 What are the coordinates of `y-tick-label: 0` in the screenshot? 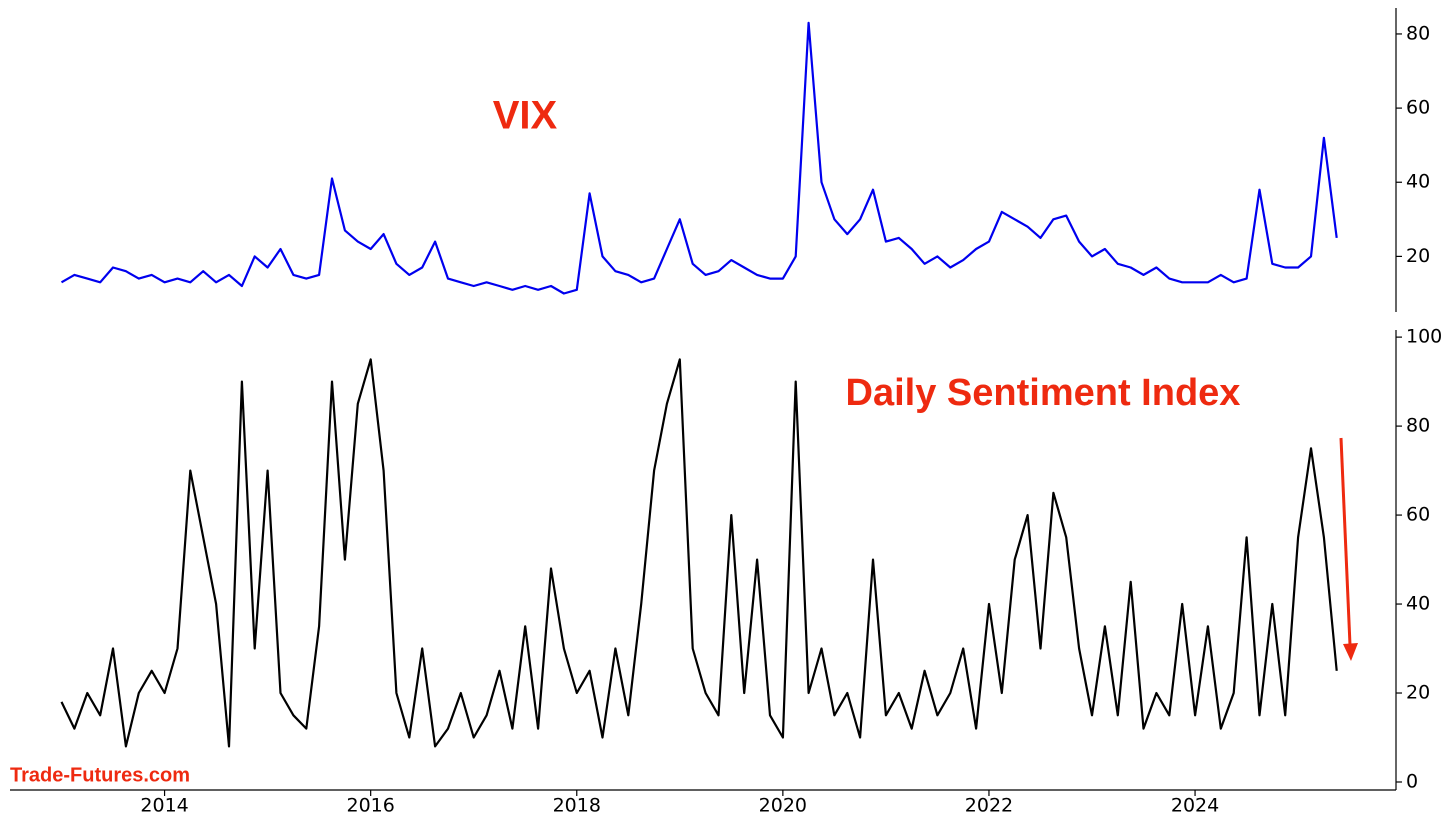 It's located at (1412, 781).